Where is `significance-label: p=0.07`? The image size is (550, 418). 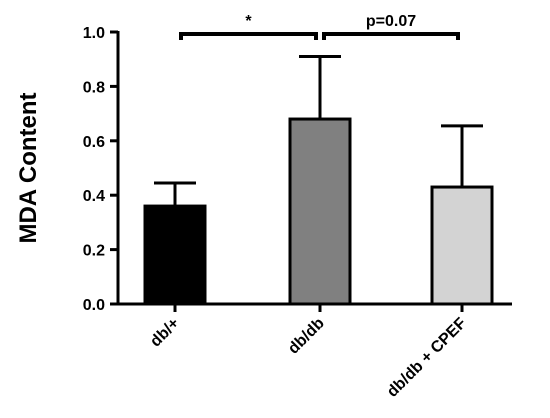
significance-label: p=0.07 is located at coordinates (391, 21).